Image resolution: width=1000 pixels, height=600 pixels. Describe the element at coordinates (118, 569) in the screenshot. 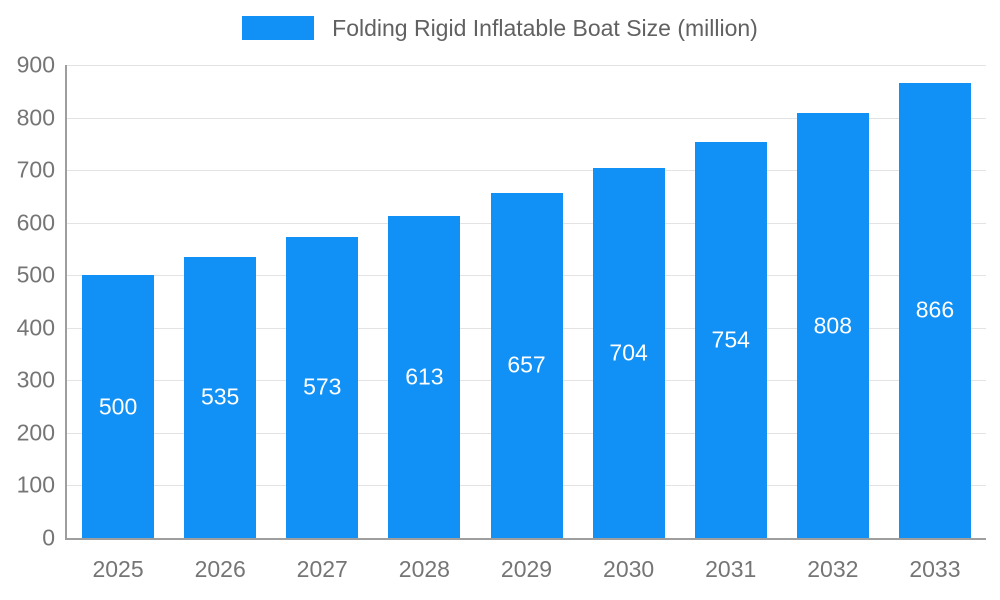

I see `x-tick-label: 2025` at that location.